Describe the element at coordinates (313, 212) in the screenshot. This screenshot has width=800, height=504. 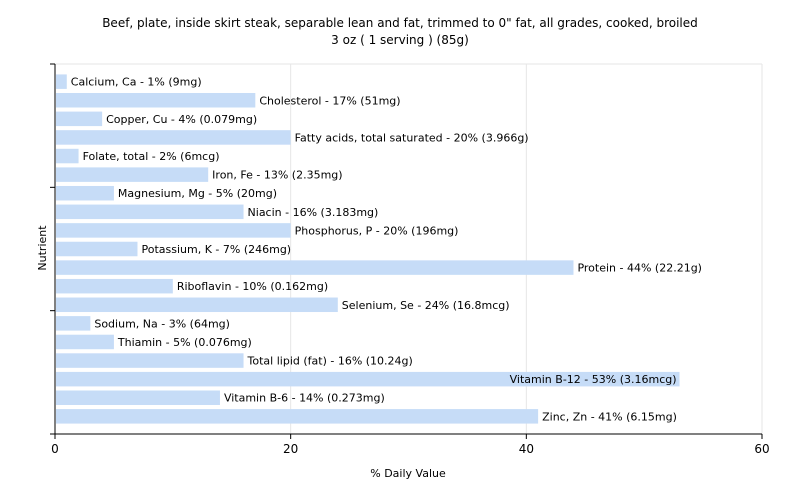
I see `bar-label: Niacin - 16% (3.183mg)` at that location.